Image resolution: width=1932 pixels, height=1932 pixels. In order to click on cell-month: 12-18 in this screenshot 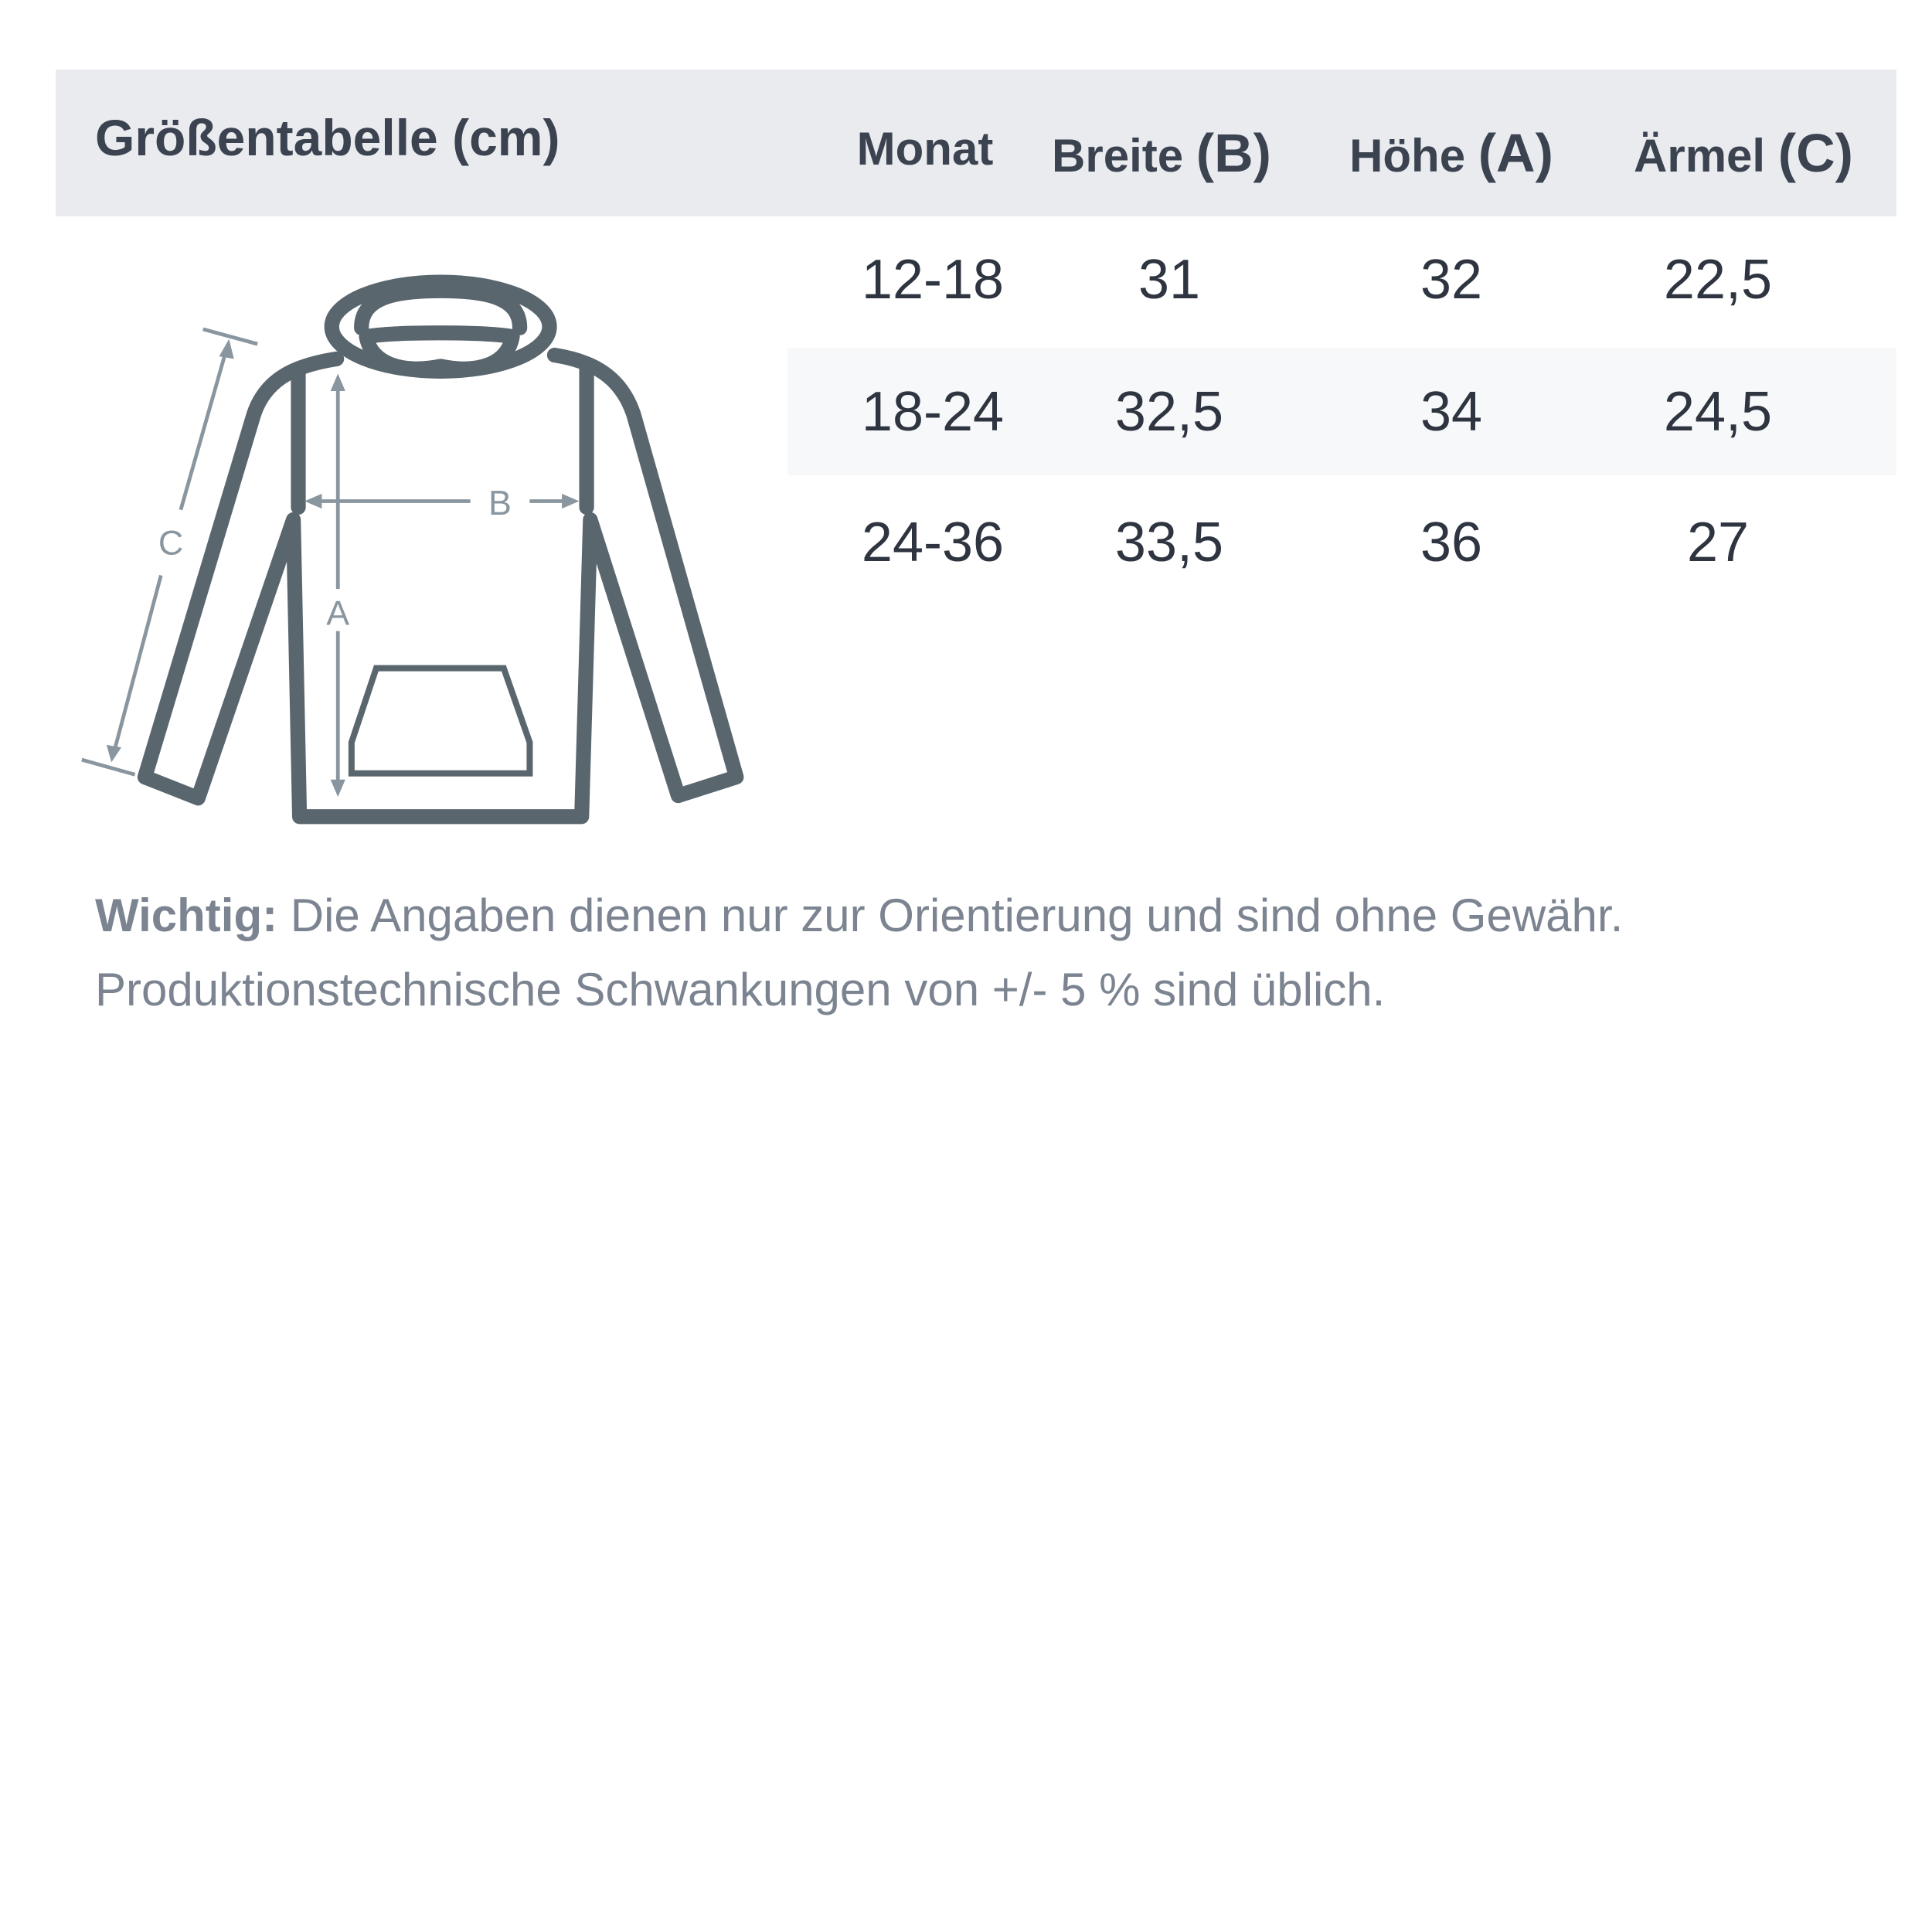, I will do `click(933, 280)`.